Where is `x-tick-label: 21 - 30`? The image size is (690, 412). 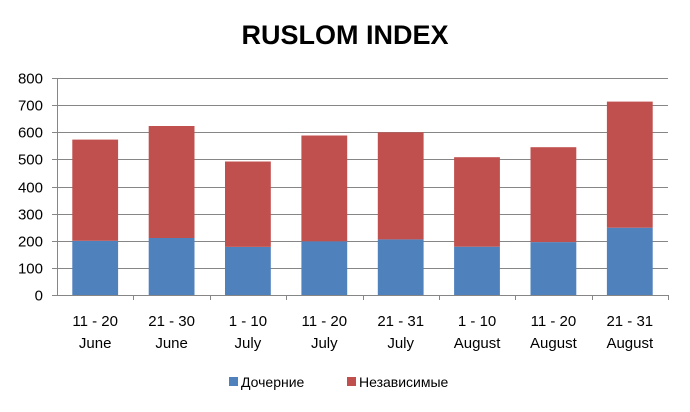
x-tick-label: 21 - 30 is located at coordinates (171, 321).